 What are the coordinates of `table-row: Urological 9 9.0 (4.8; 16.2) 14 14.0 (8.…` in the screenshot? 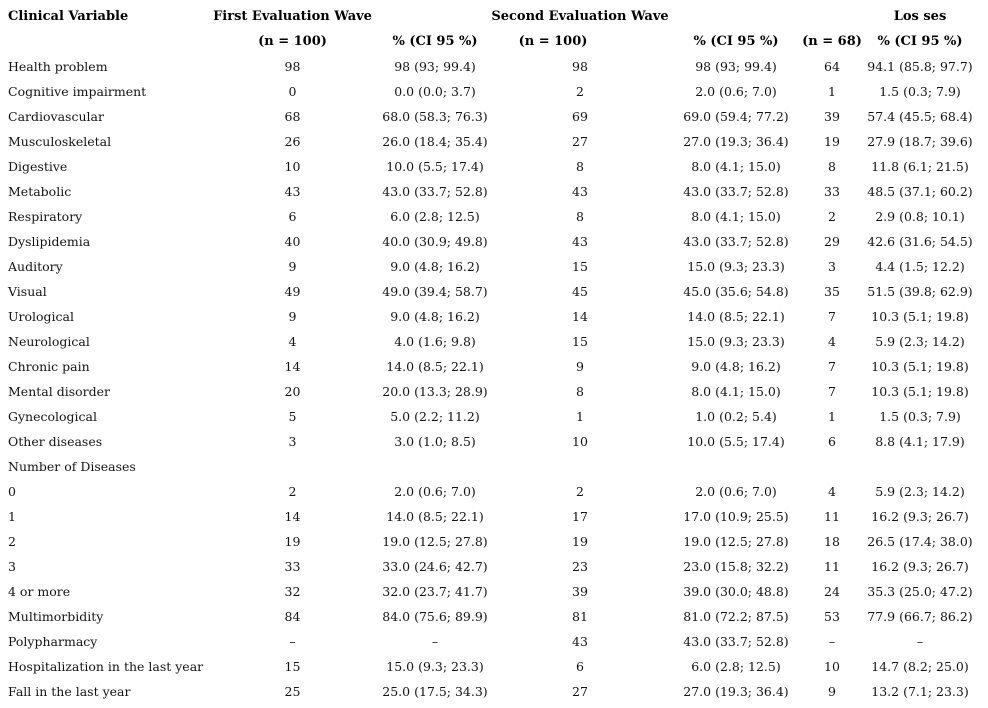 It's located at (494, 316).